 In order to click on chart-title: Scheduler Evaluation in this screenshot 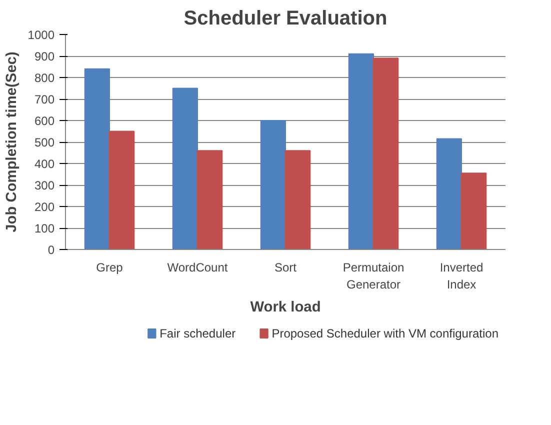, I will do `click(286, 19)`.